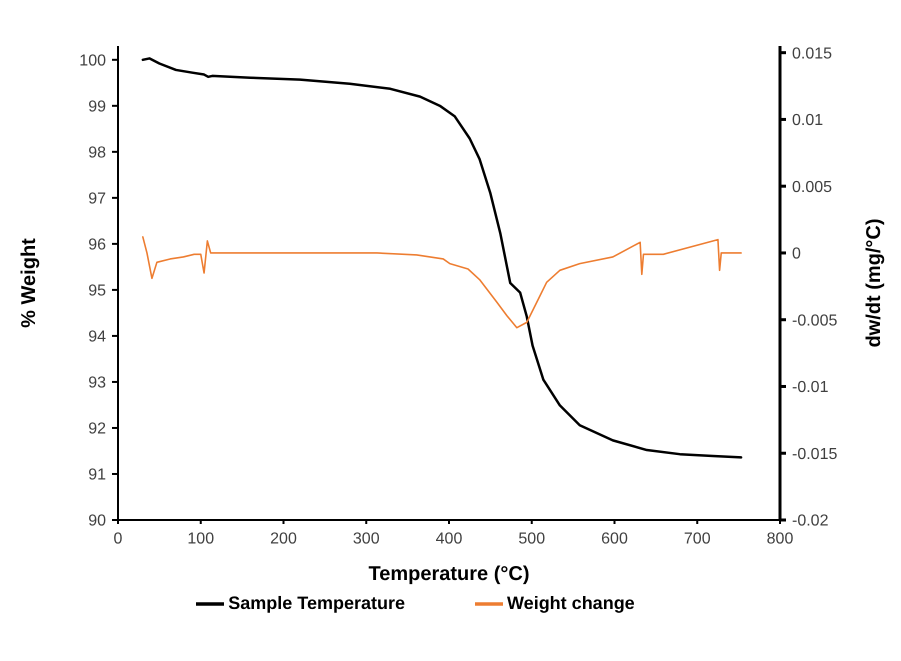 The height and width of the screenshot is (661, 901). What do you see at coordinates (571, 602) in the screenshot?
I see `legend-label: Weight change` at bounding box center [571, 602].